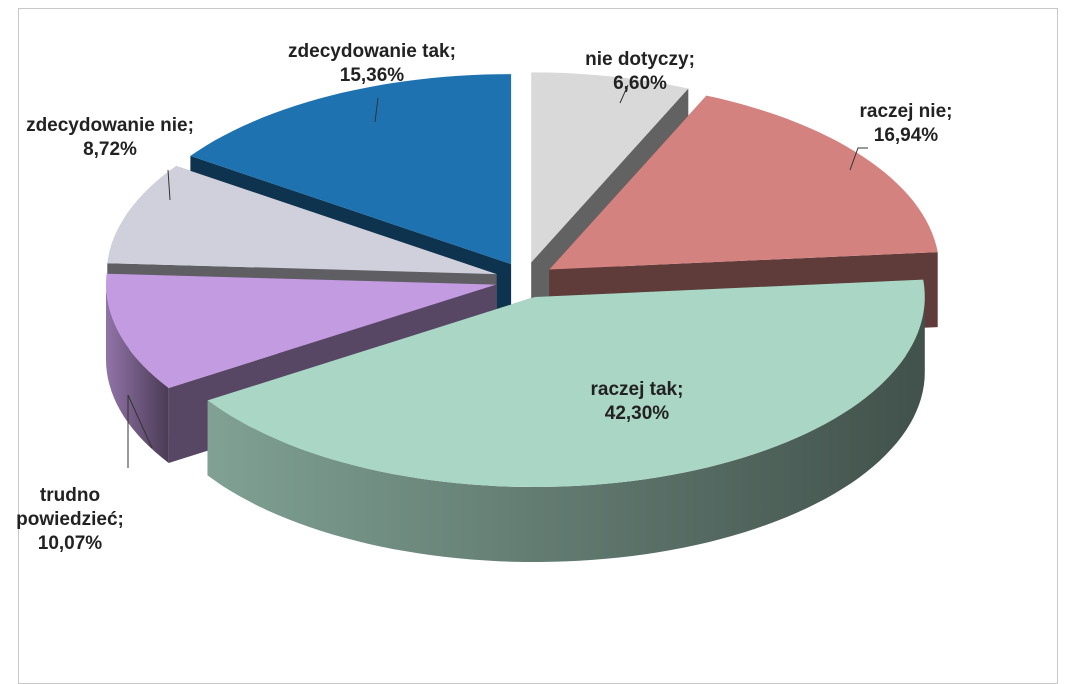  I want to click on data-label: zdecydowanie tak; 15,36%, so click(372, 63).